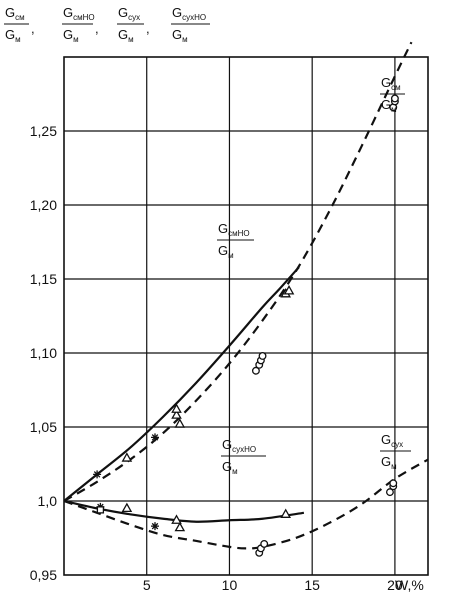 The image size is (458, 600). Describe the element at coordinates (312, 585) in the screenshot. I see `x-tick-label: 15` at that location.